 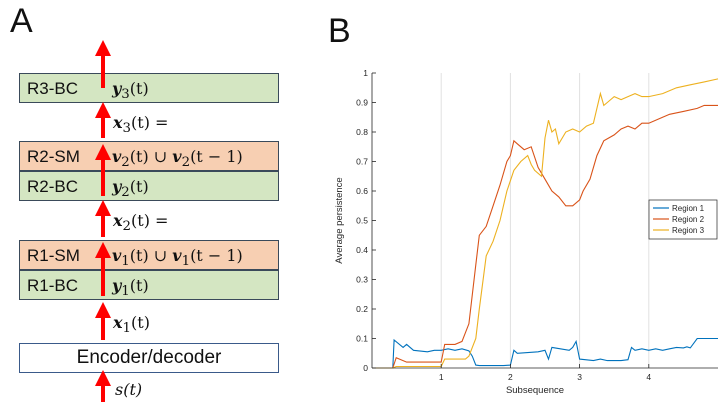 I want to click on block-label: R2-BC, so click(x=53, y=186).